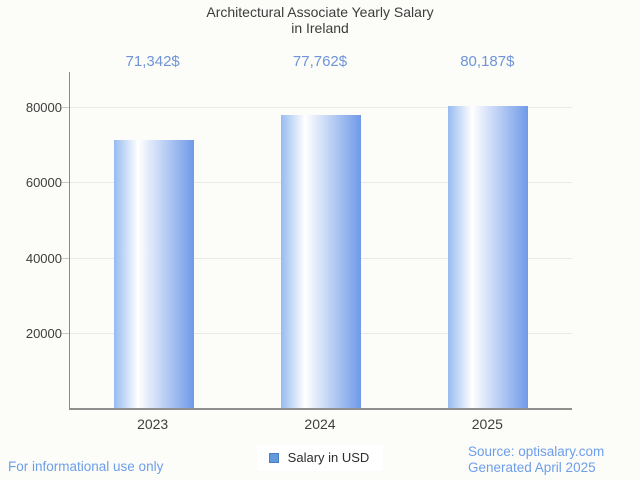 This screenshot has height=480, width=640. I want to click on bar-value-label-2024: 77,762$, so click(320, 61).